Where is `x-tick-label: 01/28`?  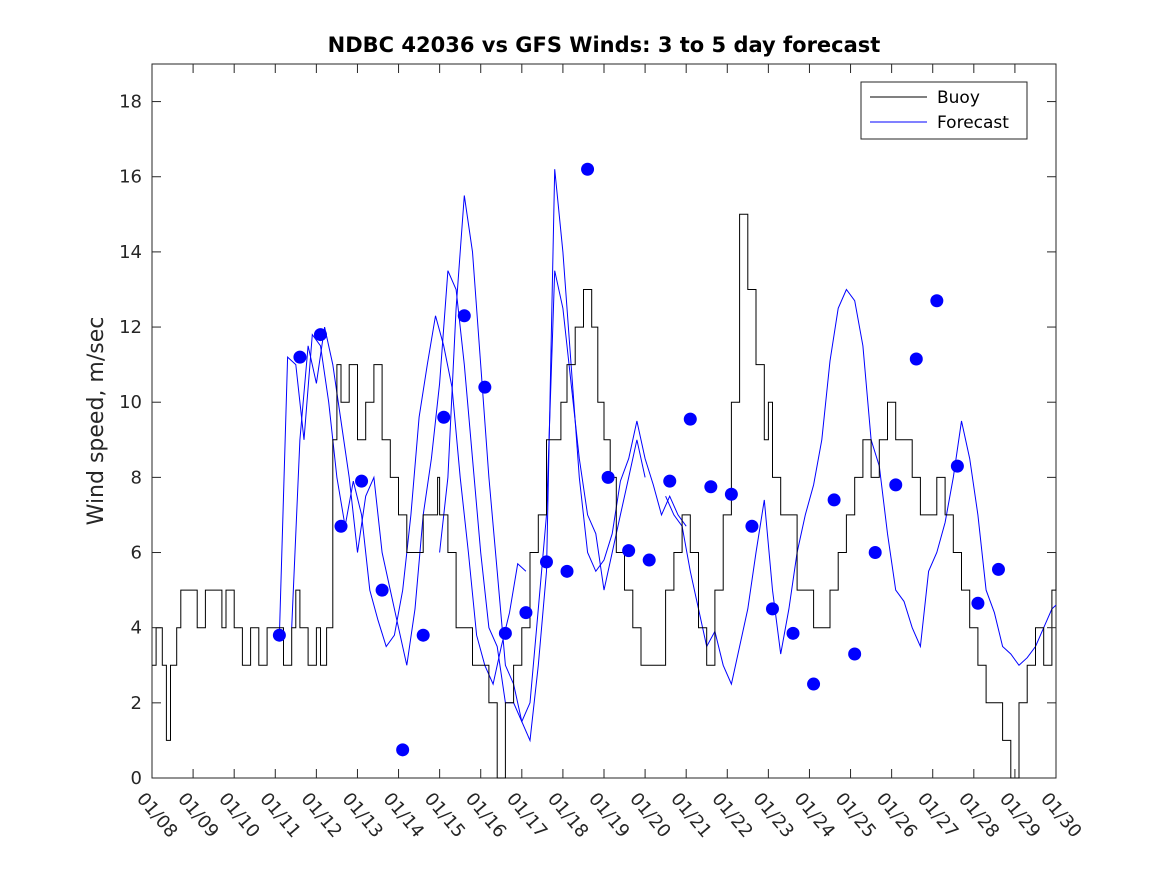
x-tick-label: 01/28 is located at coordinates (978, 815).